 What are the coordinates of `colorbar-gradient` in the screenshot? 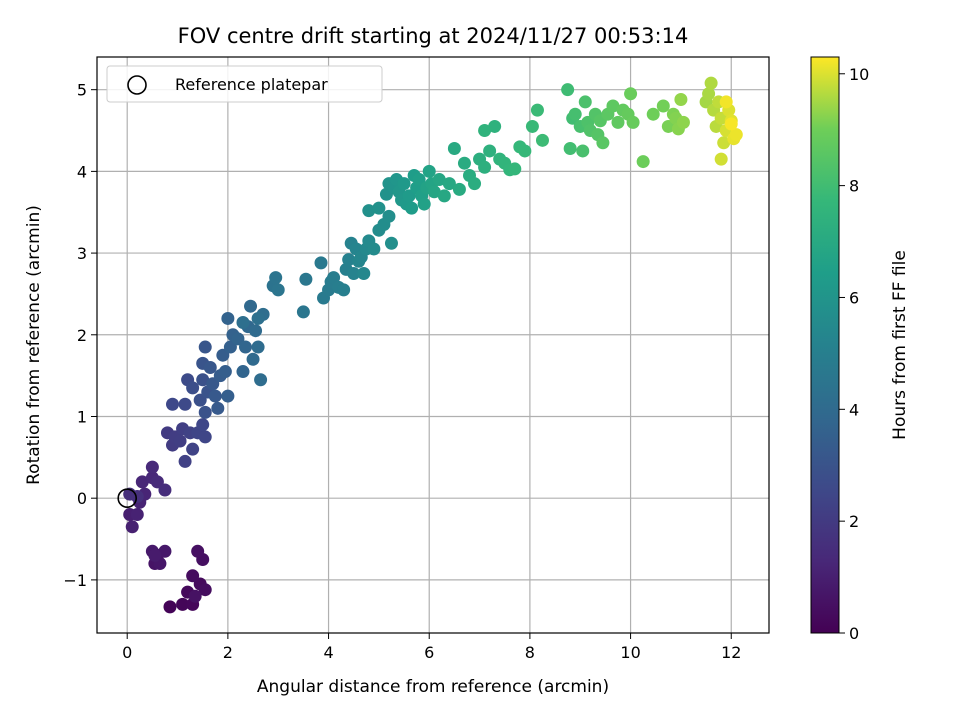 It's located at (825, 345).